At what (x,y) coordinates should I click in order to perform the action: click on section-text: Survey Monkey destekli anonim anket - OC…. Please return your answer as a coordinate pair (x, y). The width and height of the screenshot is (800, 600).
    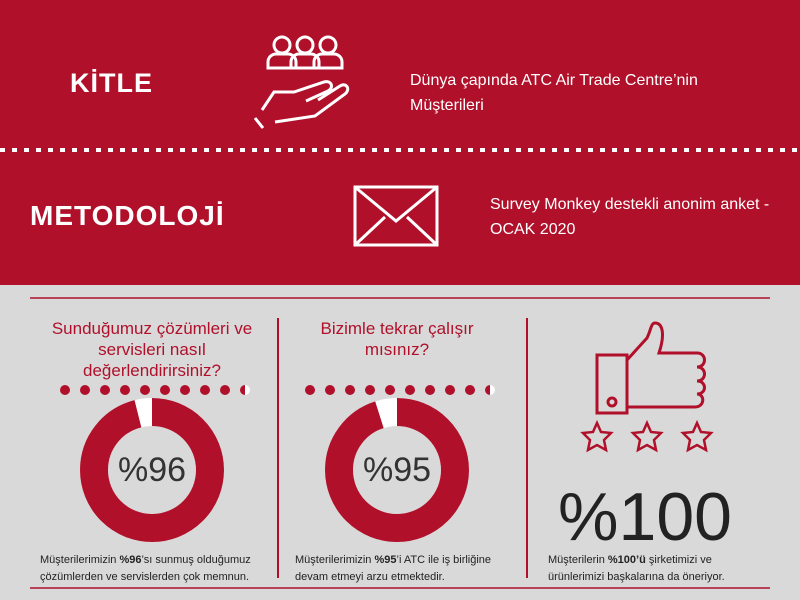
    Looking at the image, I should click on (630, 217).